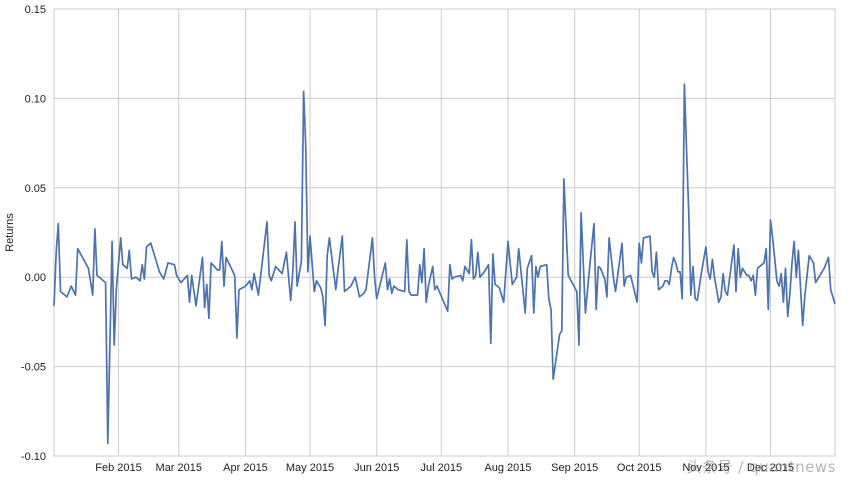  What do you see at coordinates (179, 468) in the screenshot?
I see `x-tick-label: Mar 2015` at bounding box center [179, 468].